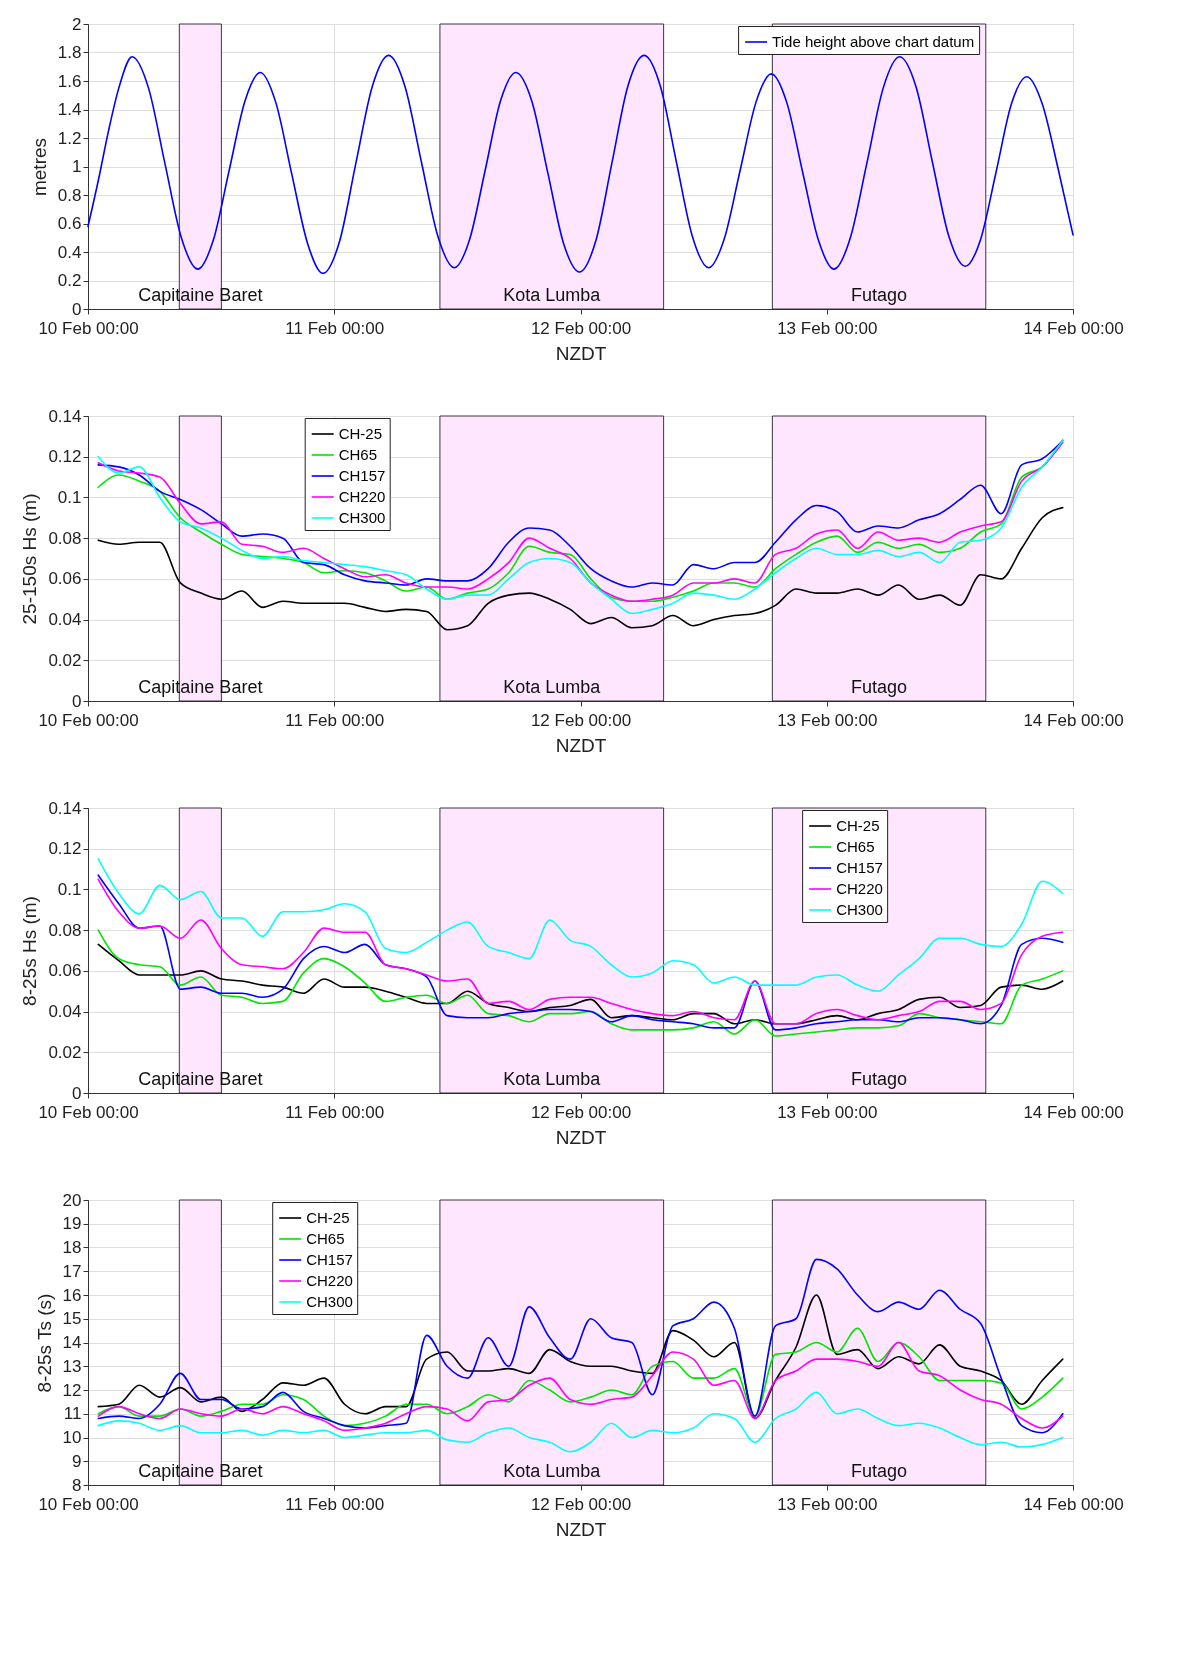 This screenshot has height=1654, width=1196. Describe the element at coordinates (69, 195) in the screenshot. I see `y-tick-label: 0.8` at that location.